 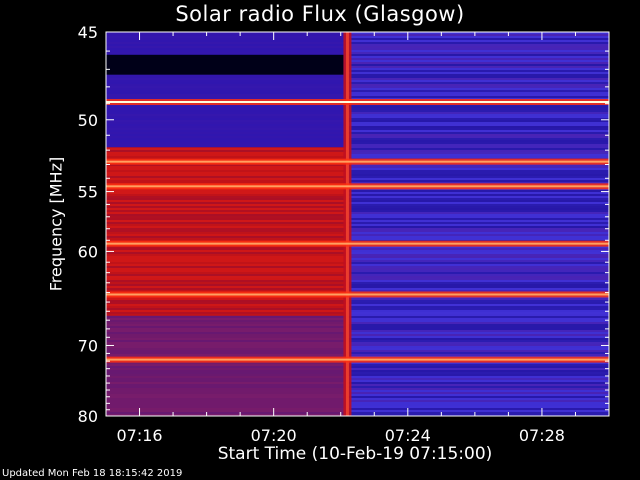 I want to click on low-freq-region, so click(x=227, y=90).